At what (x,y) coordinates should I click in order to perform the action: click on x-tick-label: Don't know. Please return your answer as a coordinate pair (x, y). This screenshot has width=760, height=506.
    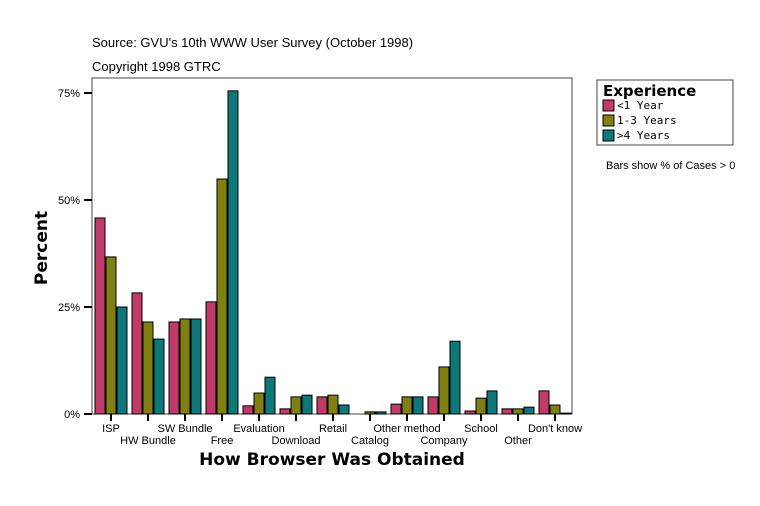
    Looking at the image, I should click on (555, 429).